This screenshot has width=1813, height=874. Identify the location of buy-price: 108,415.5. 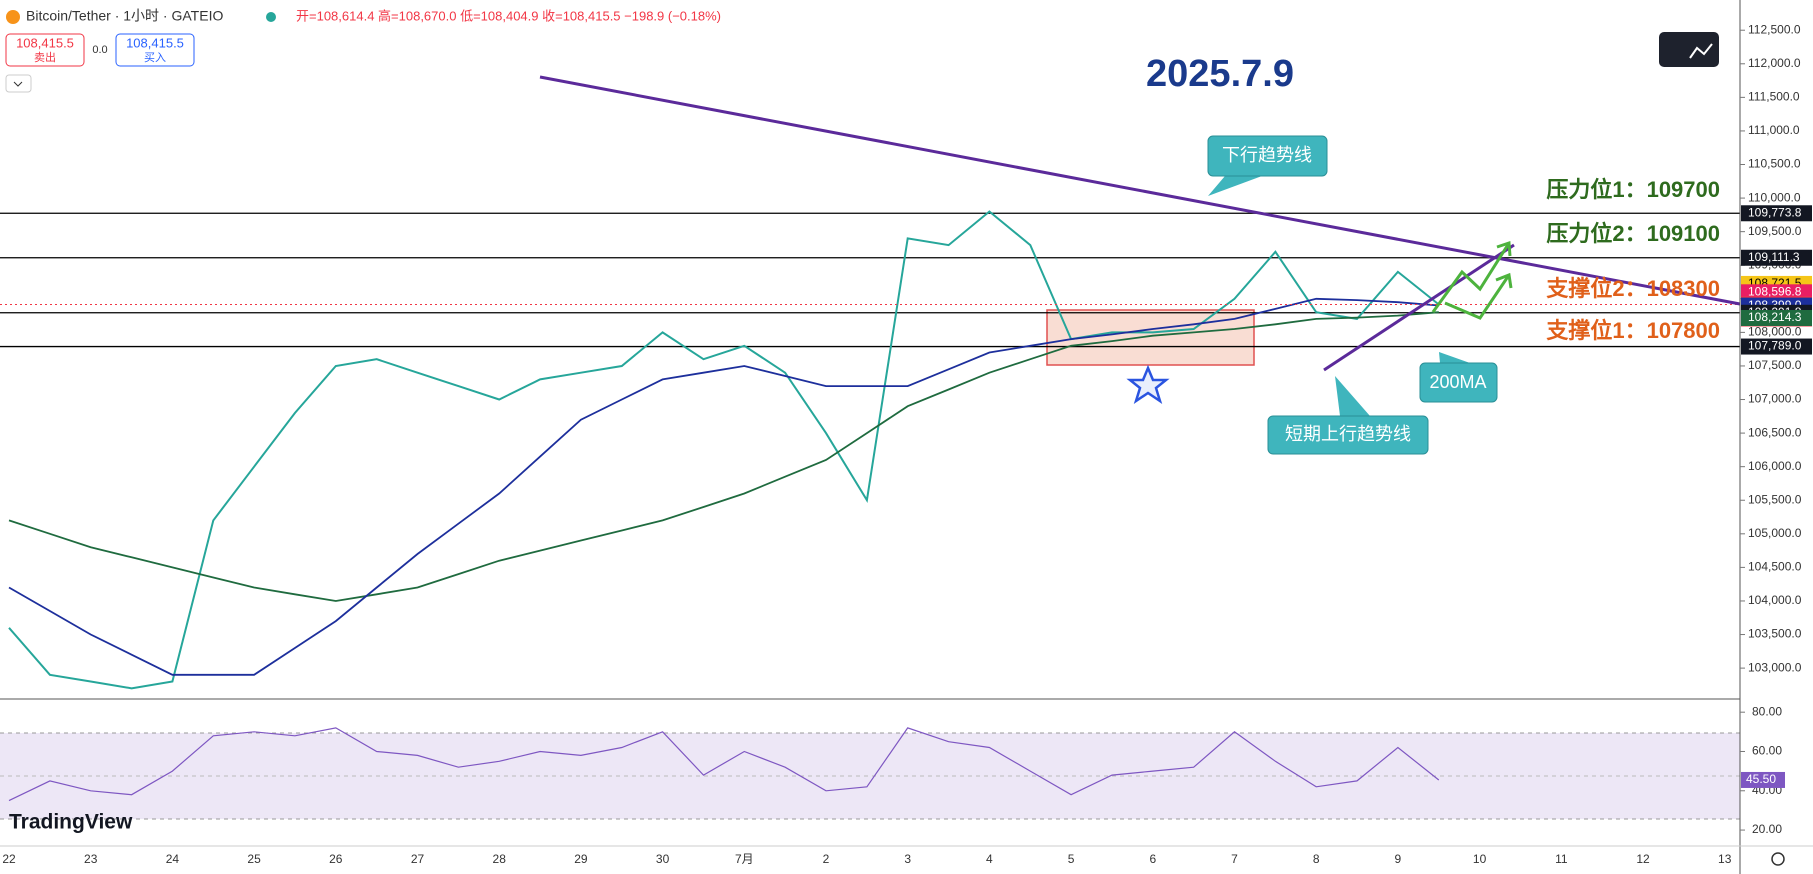
(155, 42).